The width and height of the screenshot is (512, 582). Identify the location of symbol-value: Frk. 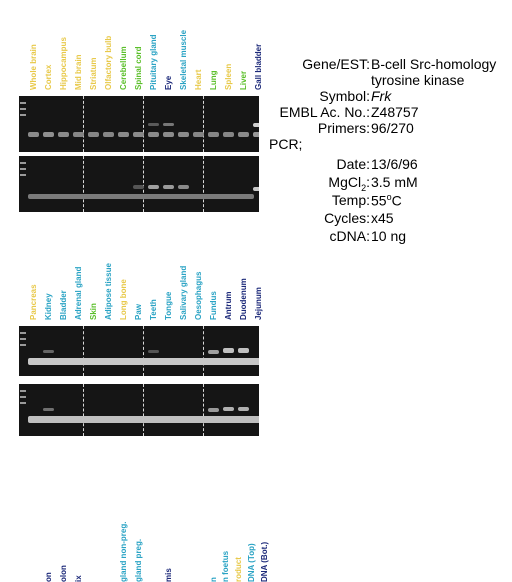
(381, 96).